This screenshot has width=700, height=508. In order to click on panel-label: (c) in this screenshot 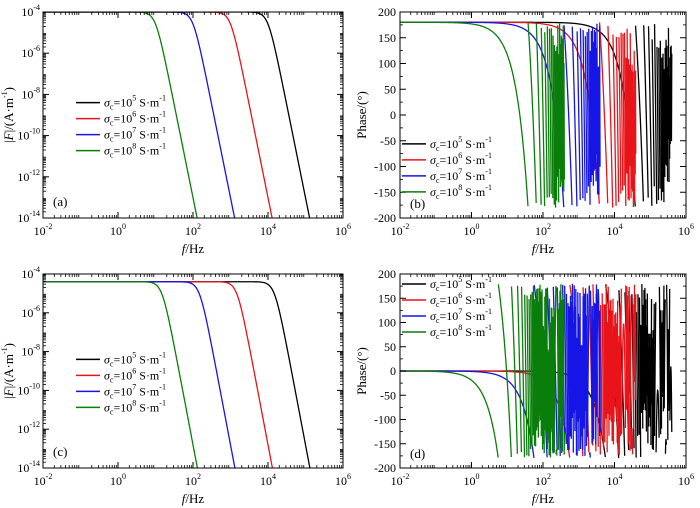, I will do `click(60, 451)`.